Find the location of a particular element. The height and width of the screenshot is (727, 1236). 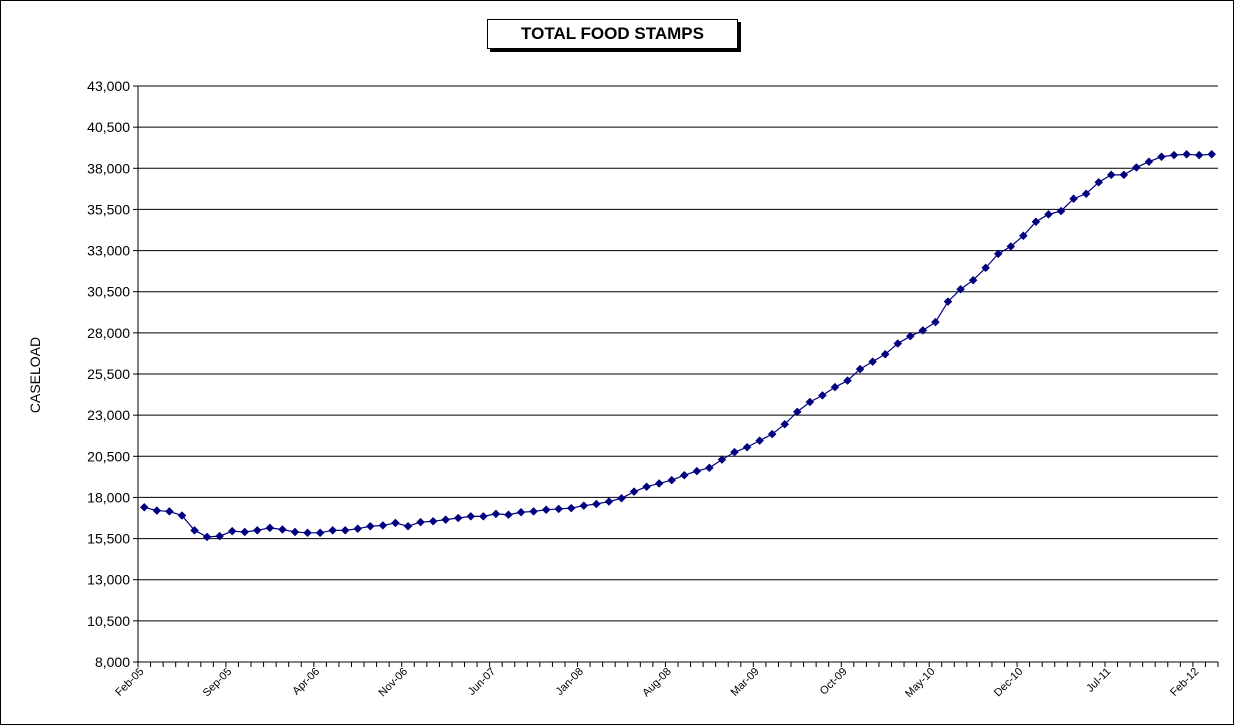

y-tick-label: 30,500 is located at coordinates (108, 292).